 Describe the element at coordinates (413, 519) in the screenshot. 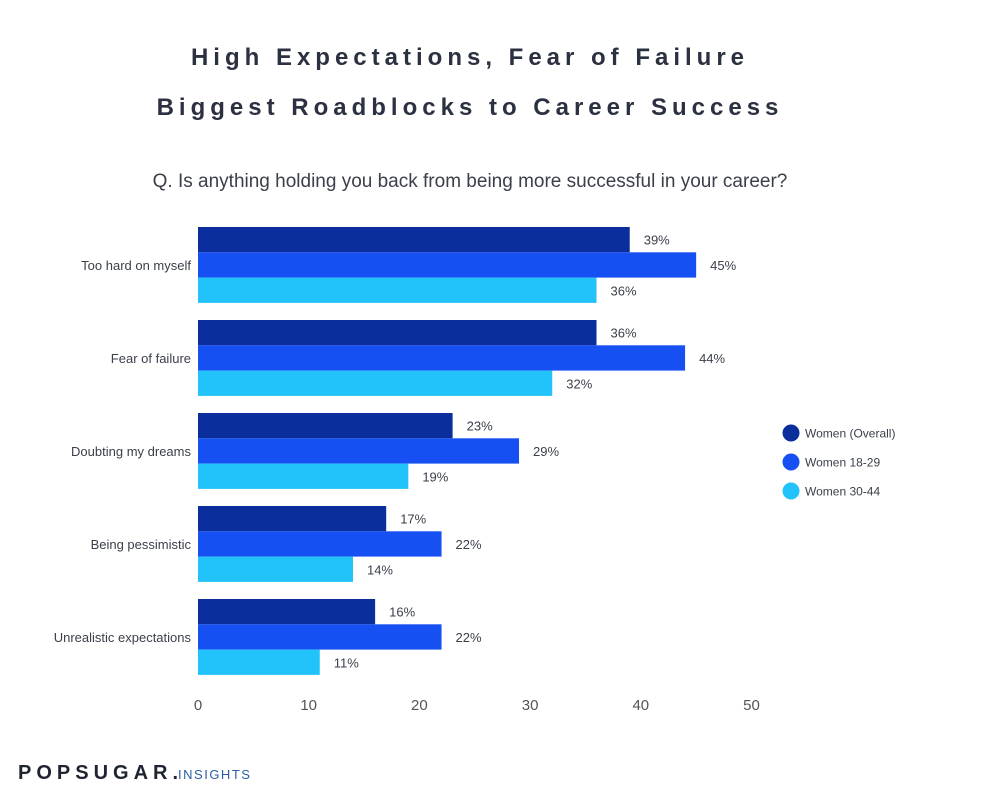

I see `data-label: 17%` at that location.